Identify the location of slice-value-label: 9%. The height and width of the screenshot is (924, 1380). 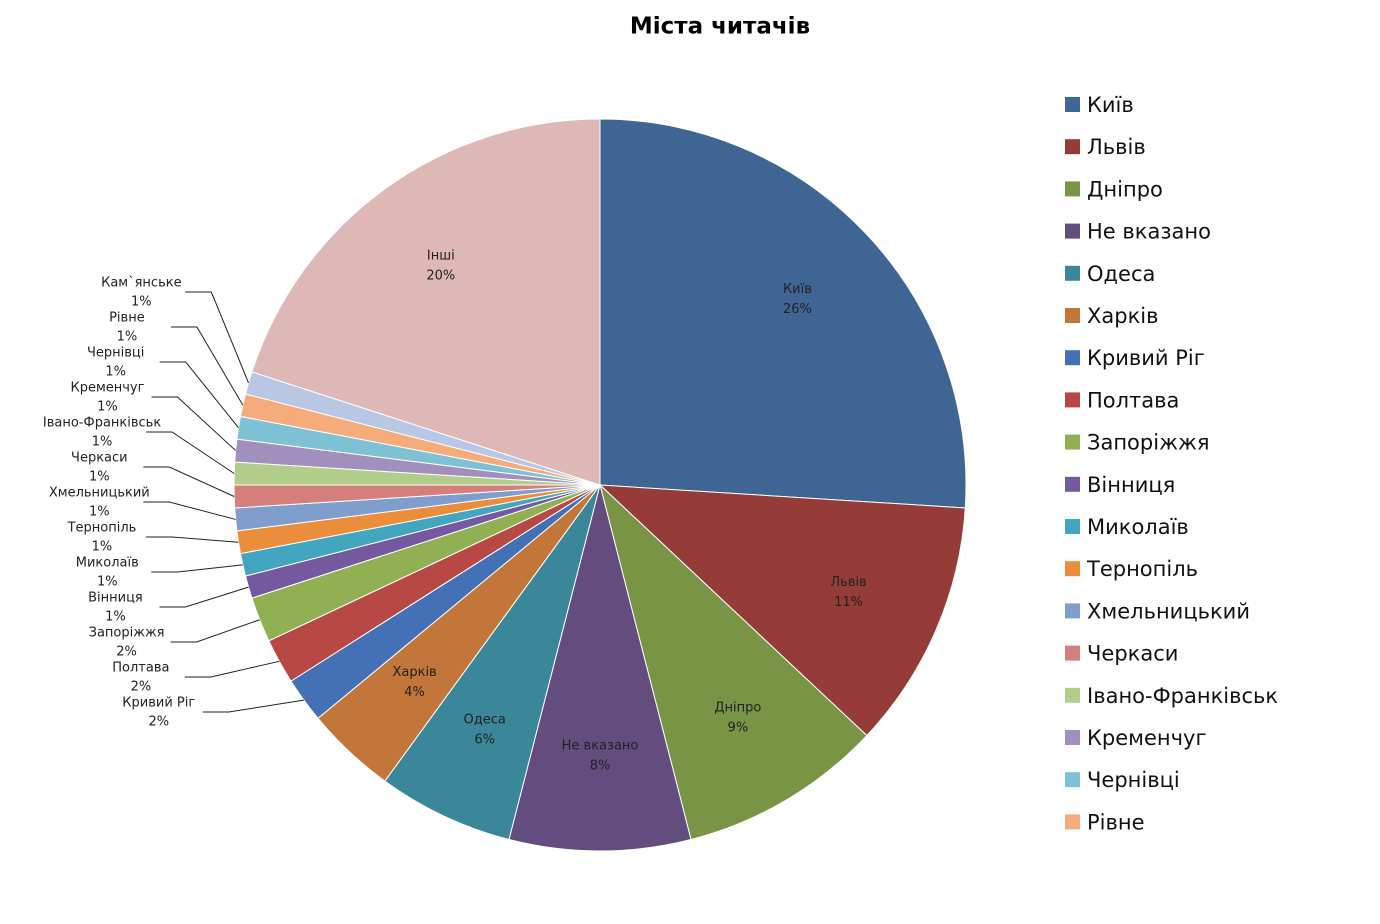
(738, 728).